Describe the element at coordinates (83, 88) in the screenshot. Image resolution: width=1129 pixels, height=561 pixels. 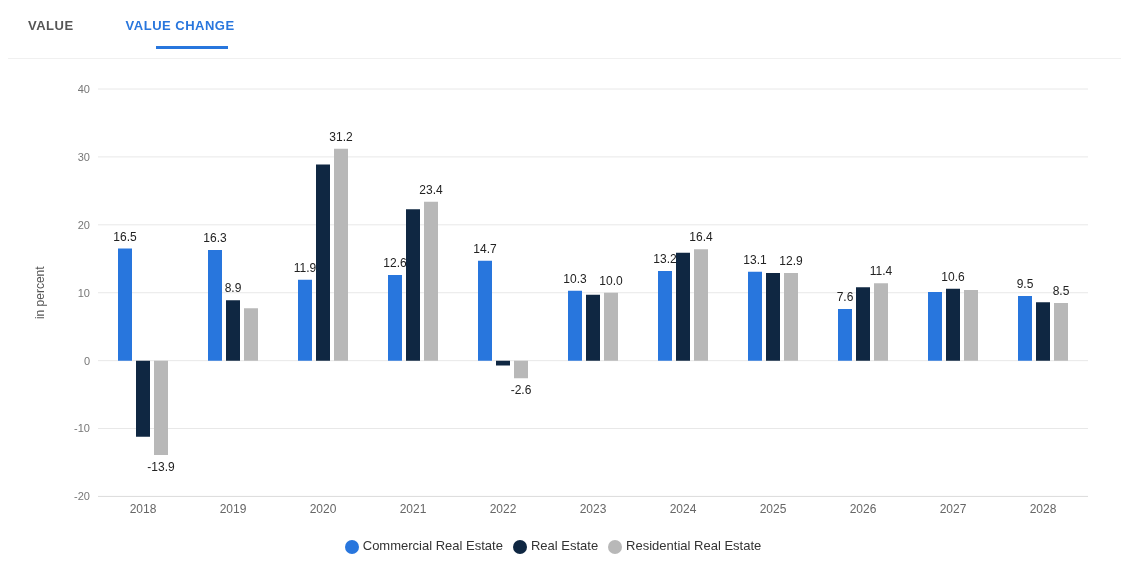
I see `y-tick-label: 40` at that location.